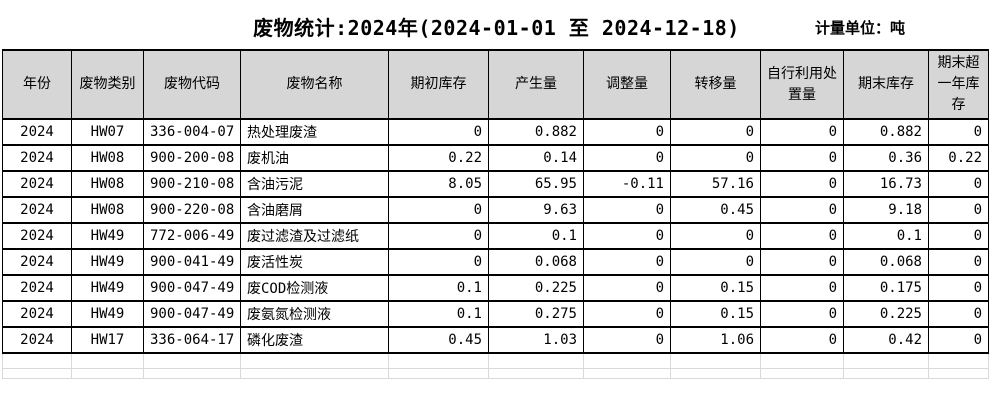 Image resolution: width=993 pixels, height=414 pixels. I want to click on cell-ending-stock: 0.36, so click(886, 158).